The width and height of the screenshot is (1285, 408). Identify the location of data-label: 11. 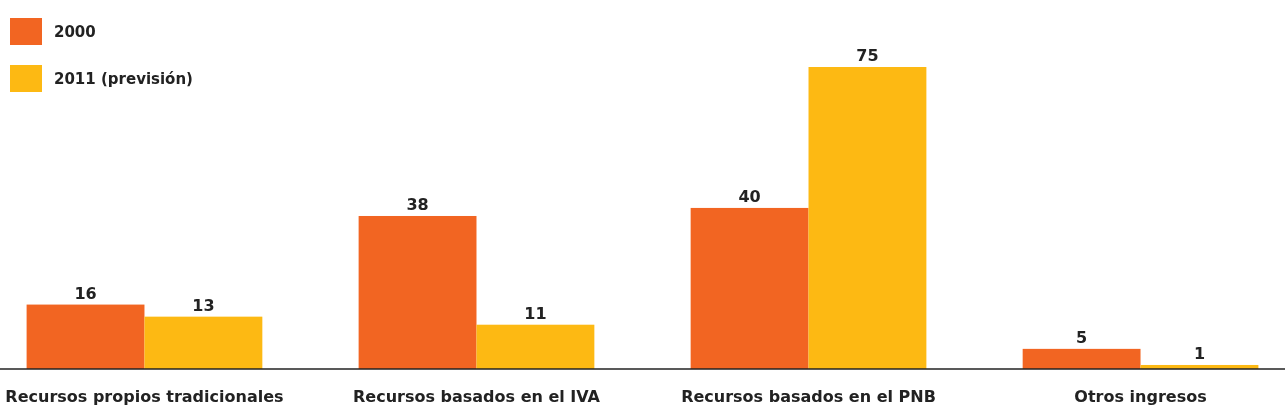
(535, 313).